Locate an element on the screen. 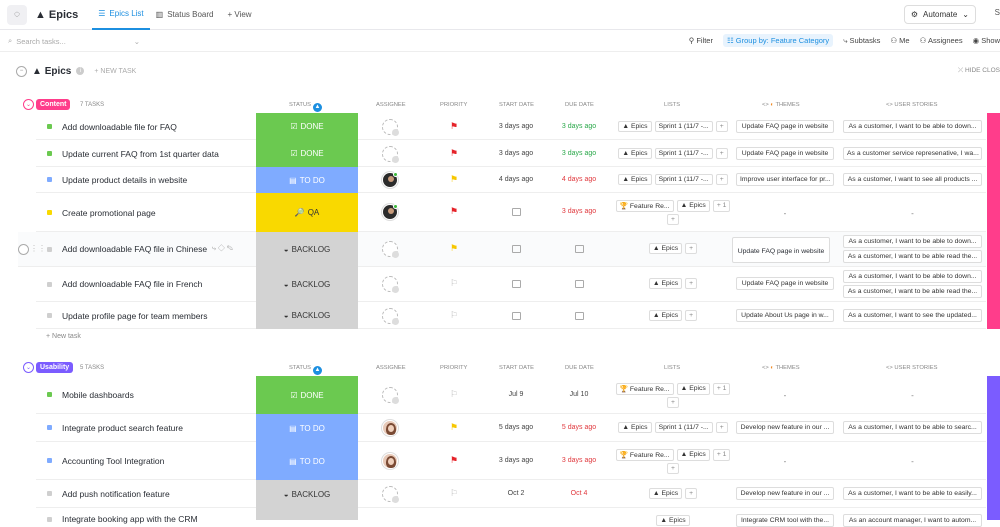 The height and width of the screenshot is (527, 1000). tab-epics-list: ☰ Epics List is located at coordinates (121, 15).